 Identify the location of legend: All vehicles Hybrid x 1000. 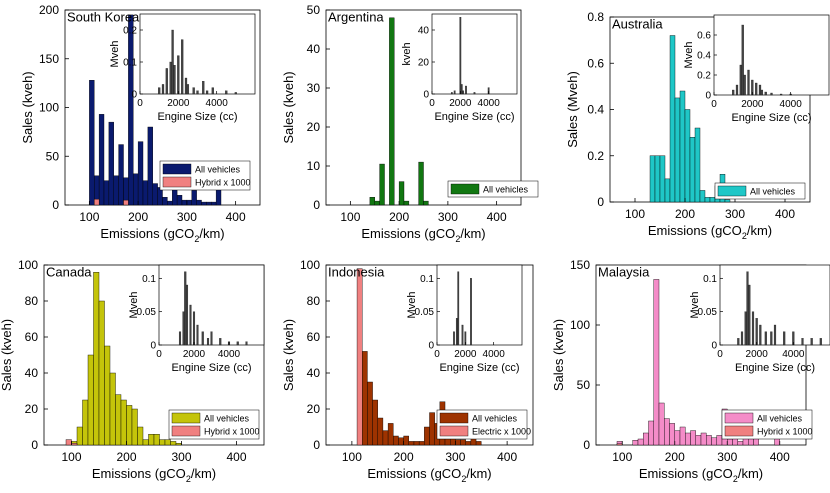
(767, 424).